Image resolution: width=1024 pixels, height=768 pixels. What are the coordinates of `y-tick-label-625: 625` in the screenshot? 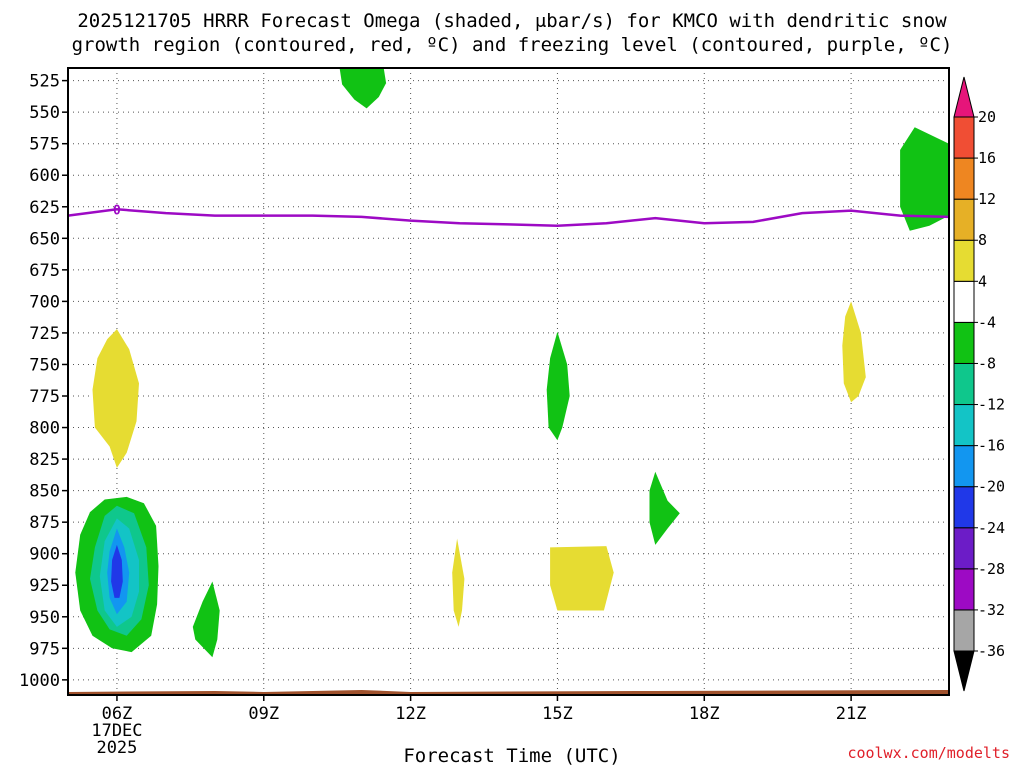 It's located at (44, 208).